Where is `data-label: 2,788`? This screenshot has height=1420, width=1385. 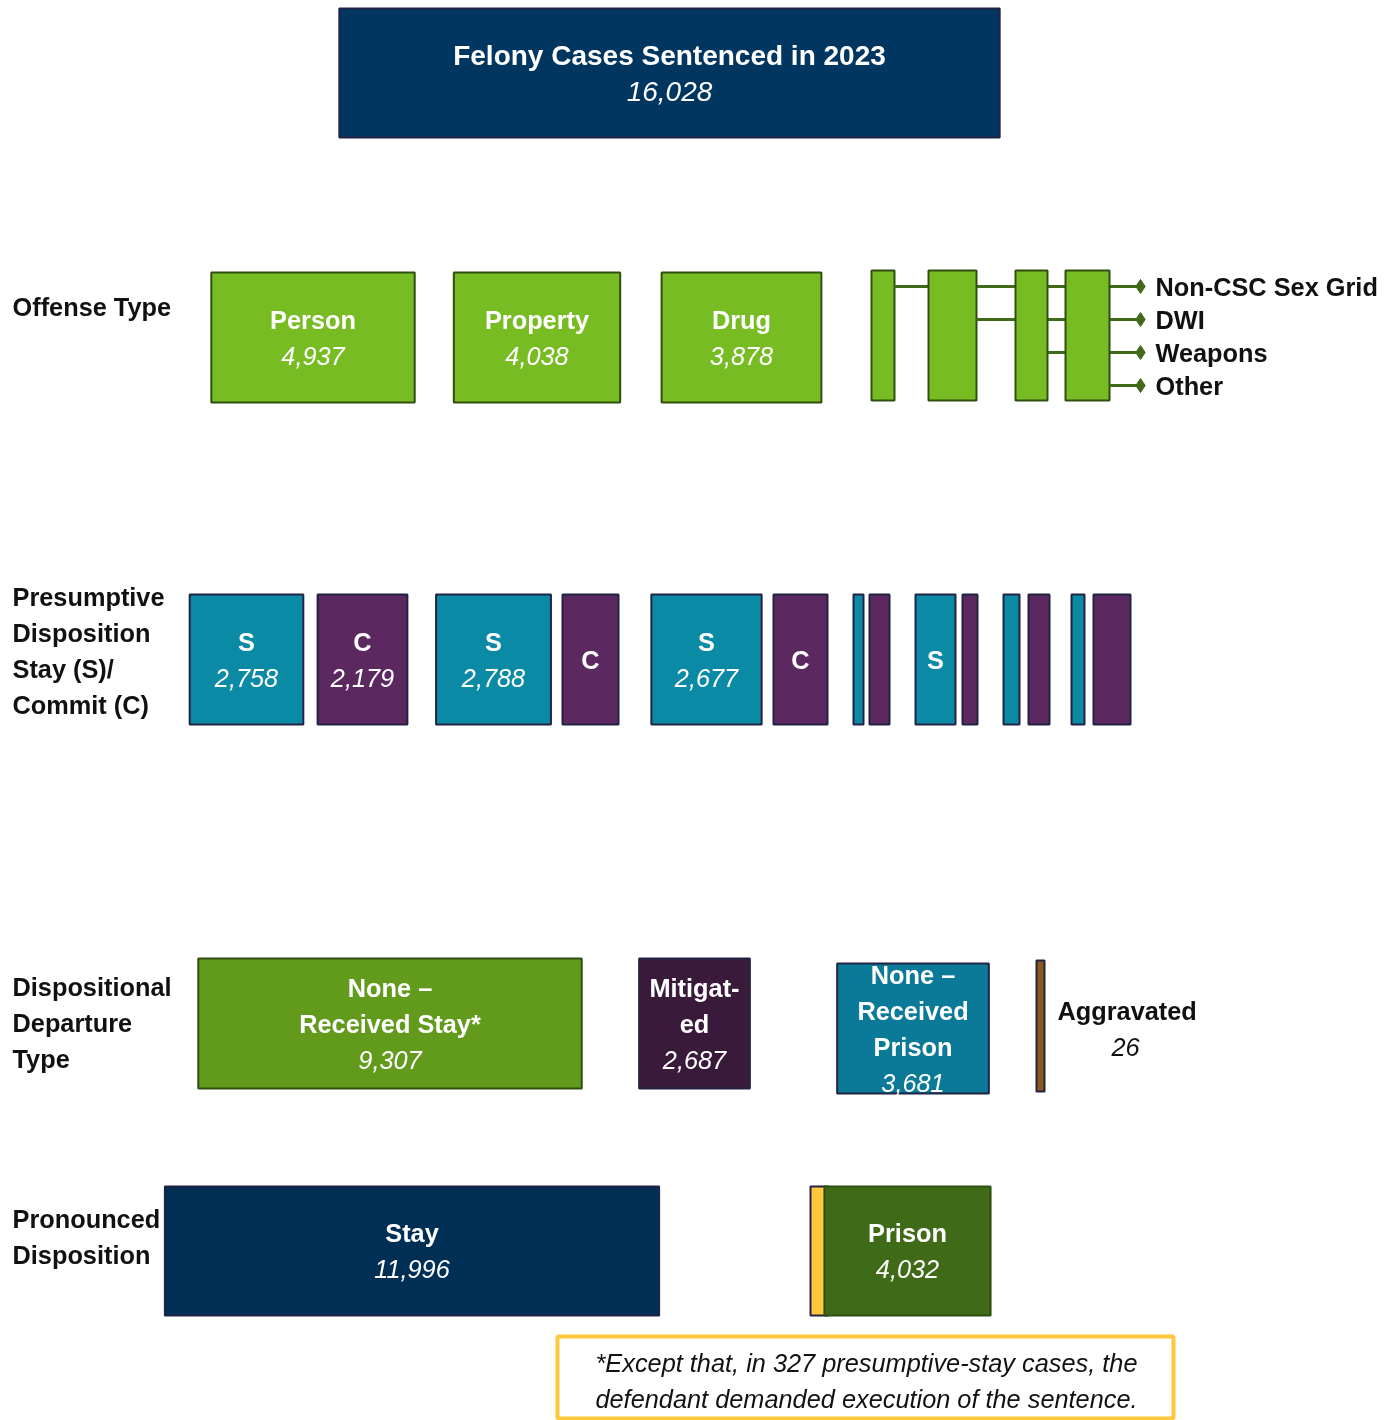 data-label: 2,788 is located at coordinates (493, 677).